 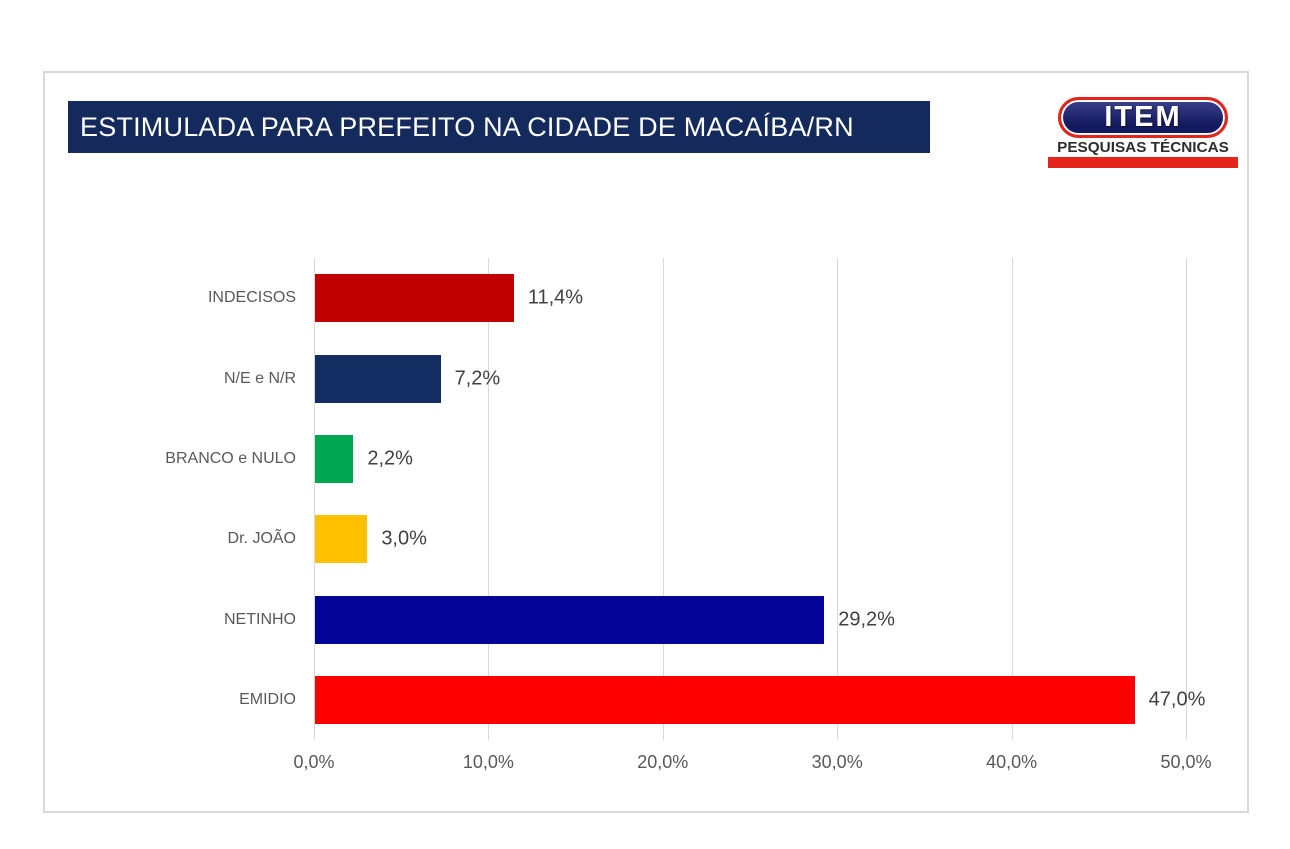 I want to click on bar-category-label: N/E e N/R, so click(x=259, y=378).